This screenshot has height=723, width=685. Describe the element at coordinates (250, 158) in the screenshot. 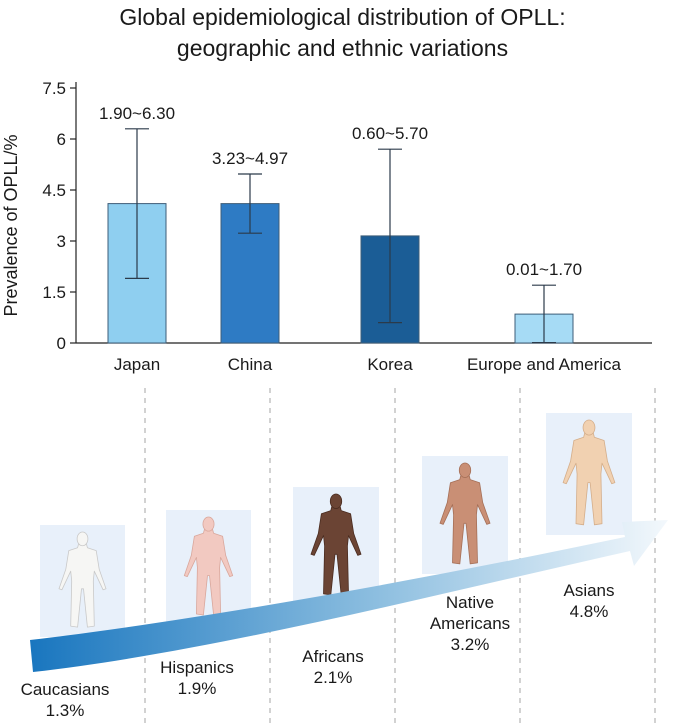

I see `range-label: 3.23~4.97` at that location.